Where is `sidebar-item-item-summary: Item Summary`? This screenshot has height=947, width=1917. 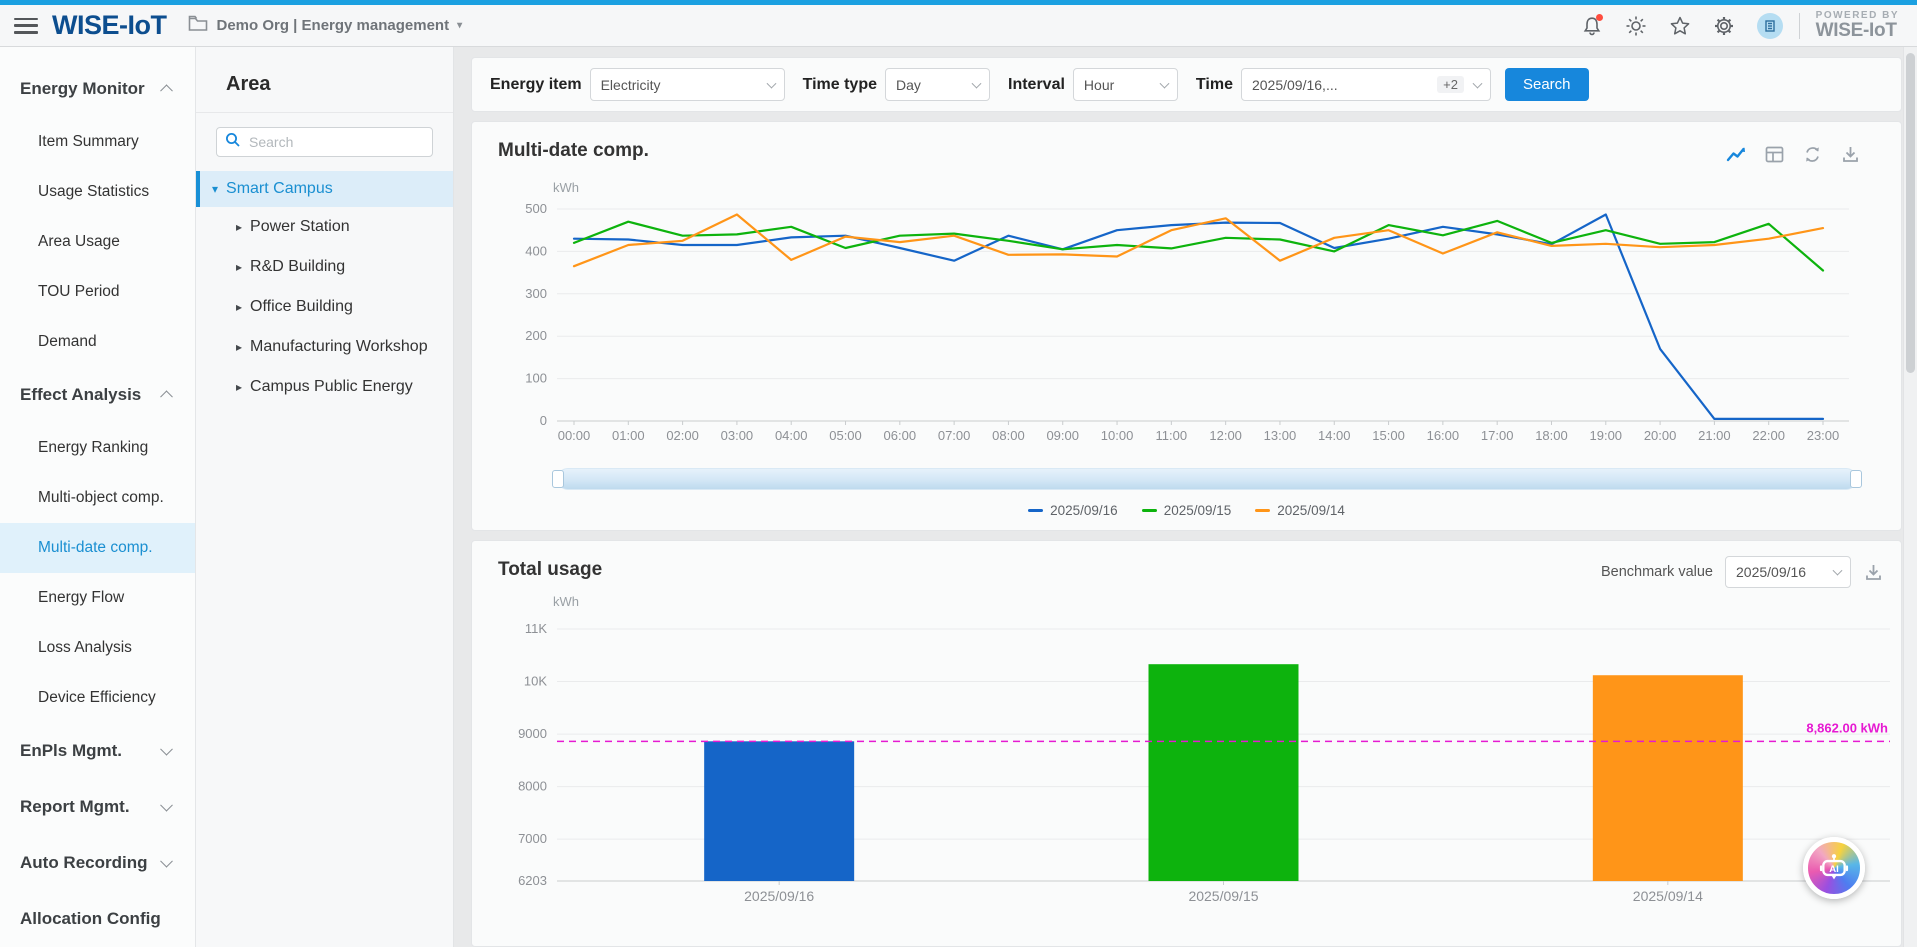 sidebar-item-item-summary: Item Summary is located at coordinates (88, 141).